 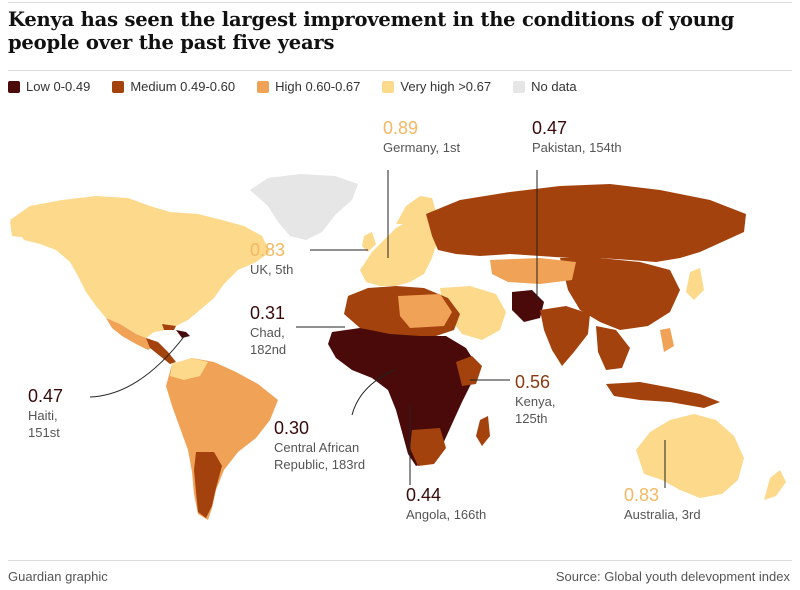 What do you see at coordinates (35, 224) in the screenshot?
I see `region-alaska` at bounding box center [35, 224].